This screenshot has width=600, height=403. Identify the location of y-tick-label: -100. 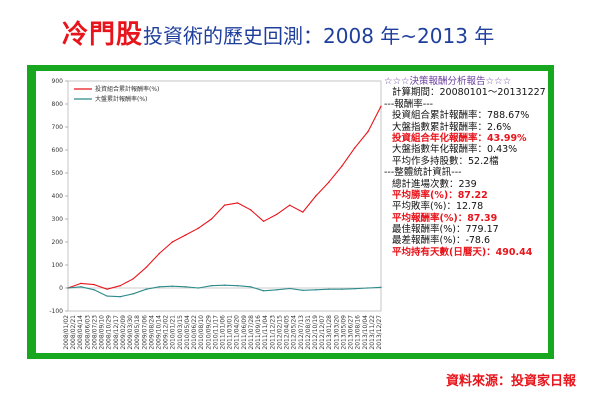
(56, 311).